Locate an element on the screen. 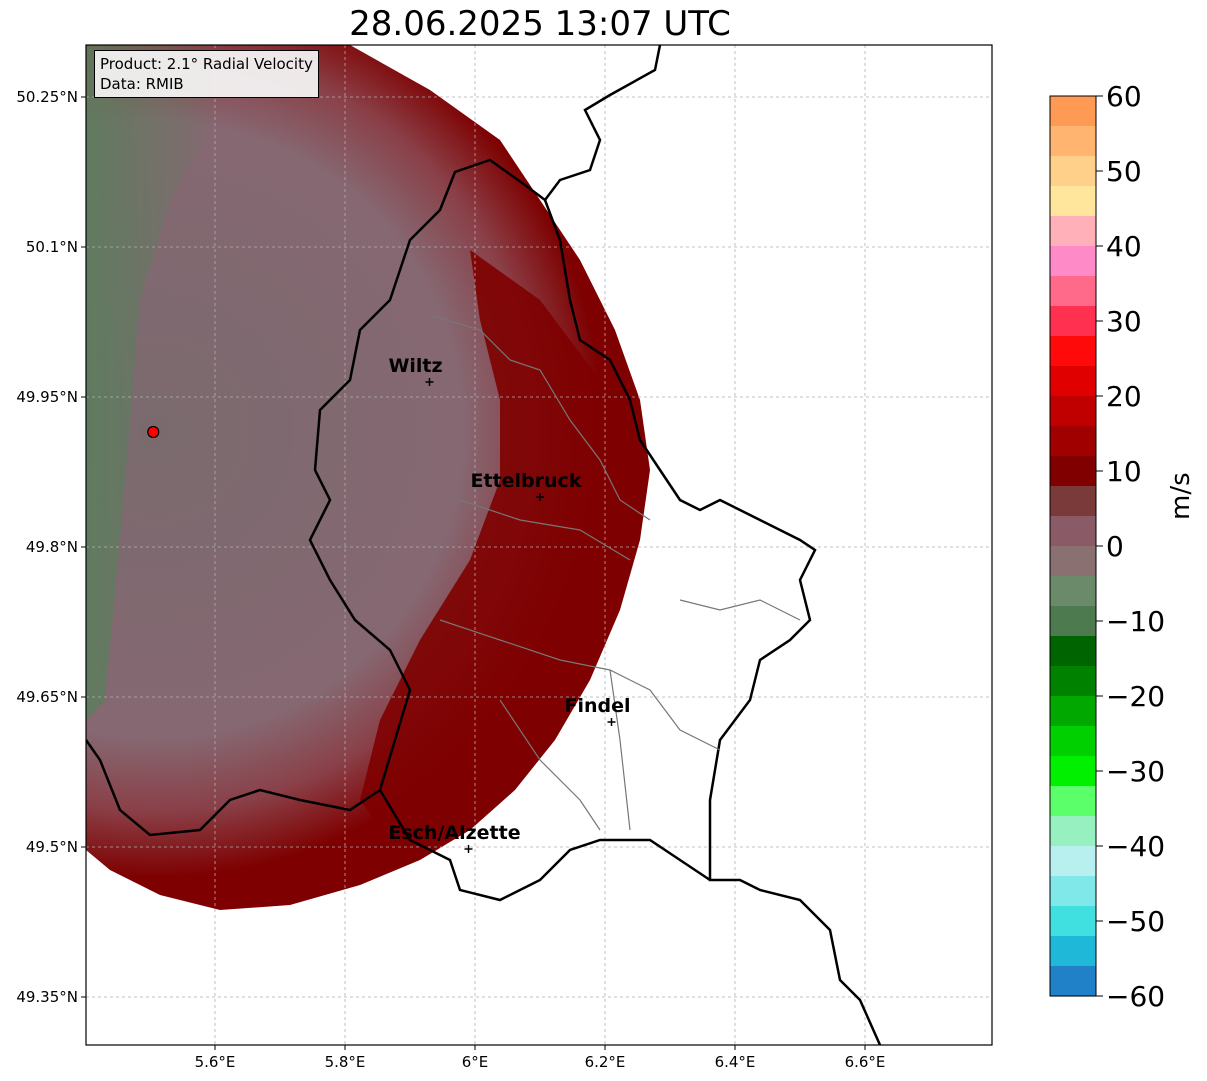  y-tick-label: 49.5°N is located at coordinates (52, 847).